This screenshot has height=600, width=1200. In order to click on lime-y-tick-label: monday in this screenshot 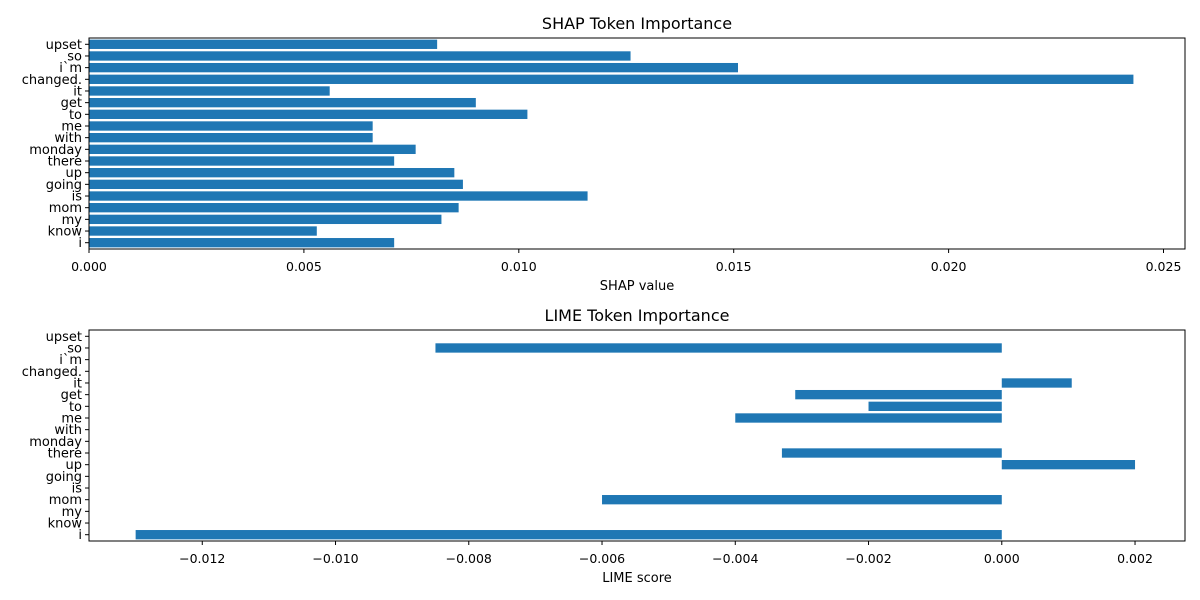, I will do `click(55, 442)`.